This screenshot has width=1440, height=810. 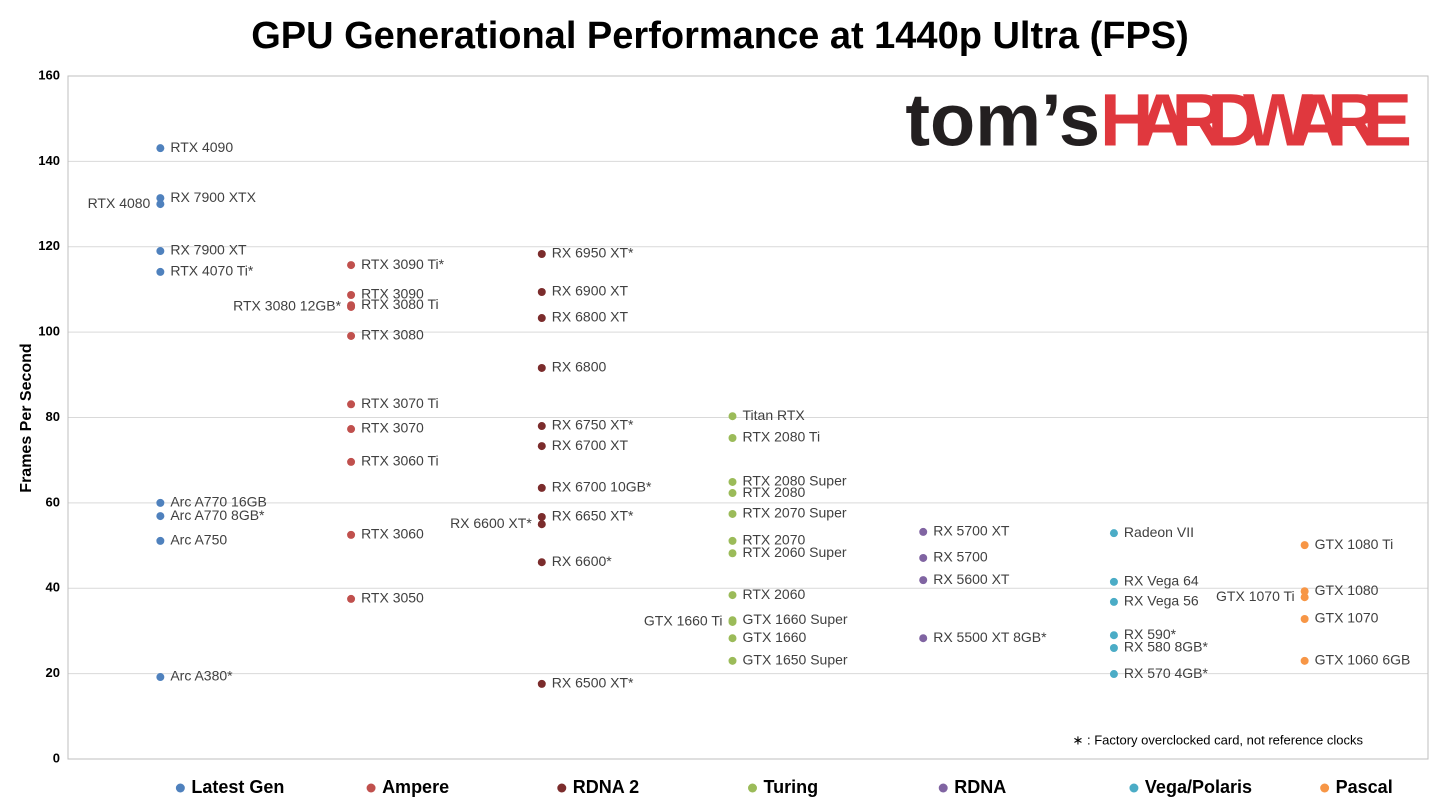 I want to click on point-label: GTX 1650 Super, so click(x=795, y=660).